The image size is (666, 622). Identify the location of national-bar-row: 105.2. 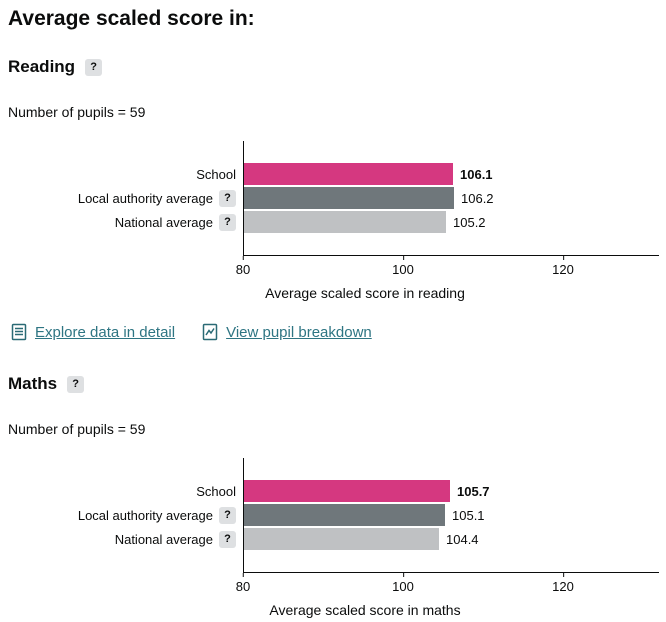
(451, 222).